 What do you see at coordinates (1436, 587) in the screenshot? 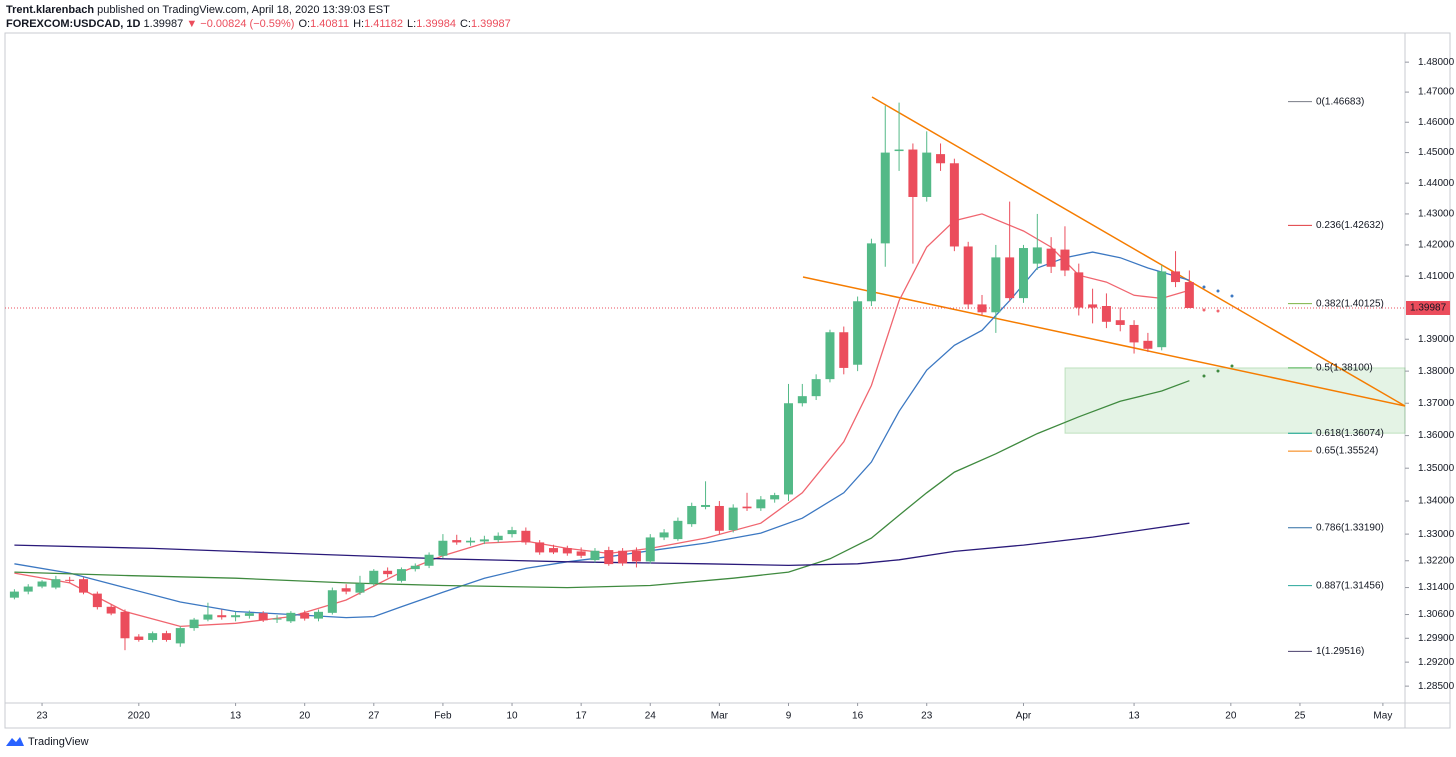
I see `y-tick-label: 1.31400` at bounding box center [1436, 587].